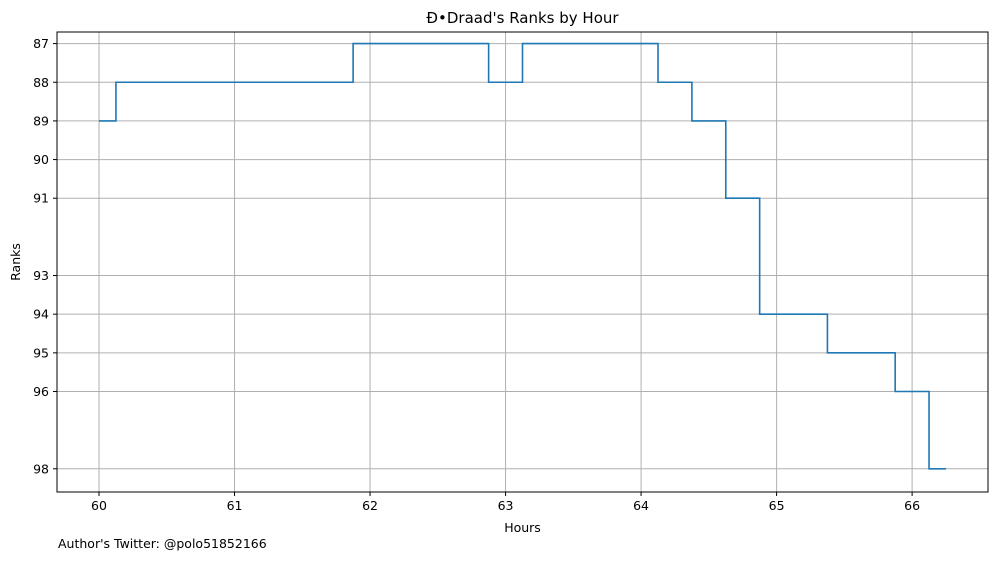 This screenshot has height=562, width=997. Describe the element at coordinates (41, 198) in the screenshot. I see `y-tick-label-91: 91` at that location.